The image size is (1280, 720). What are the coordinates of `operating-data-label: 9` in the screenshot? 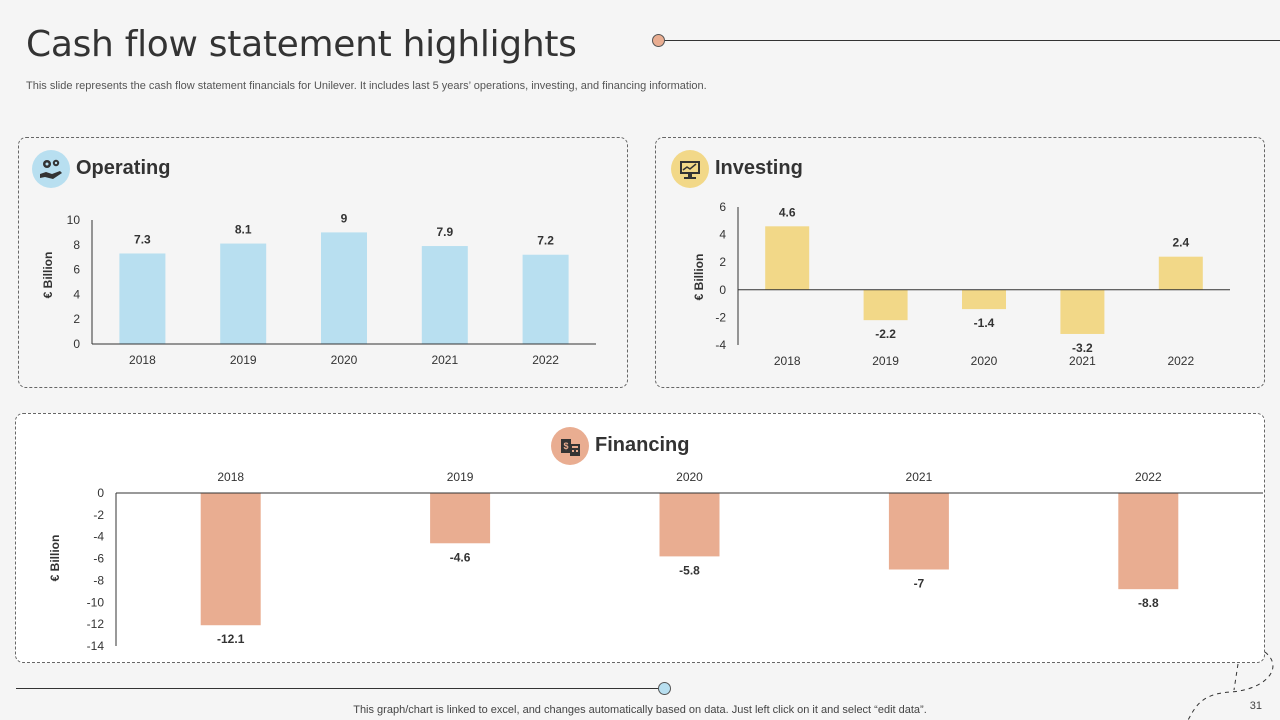 It's located at (344, 218).